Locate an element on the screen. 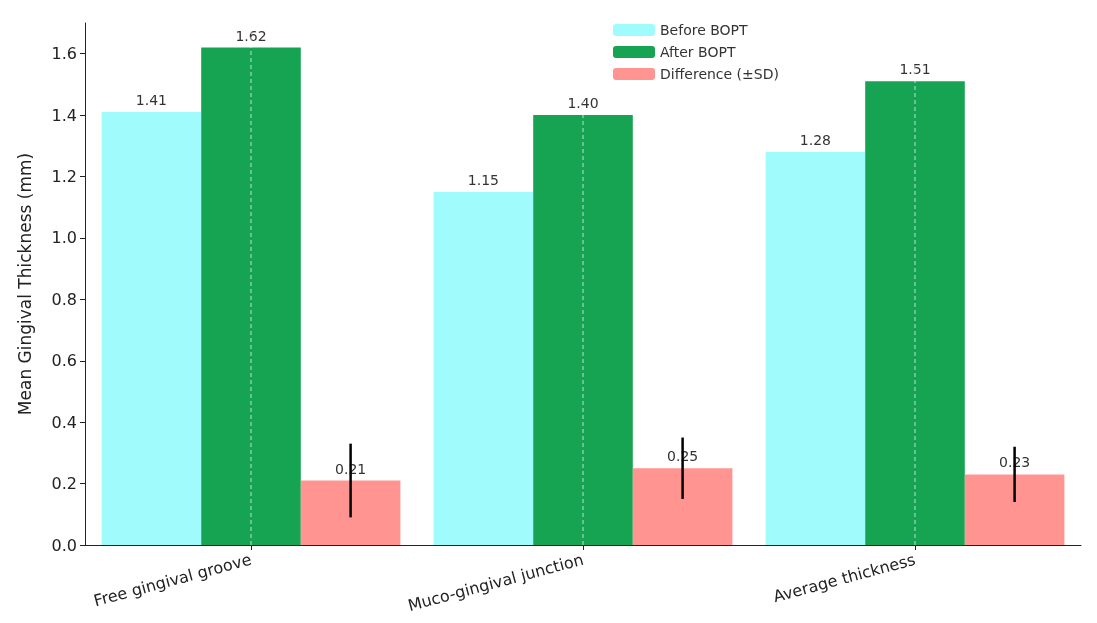  y-tick-label: 1.0 is located at coordinates (64, 238).